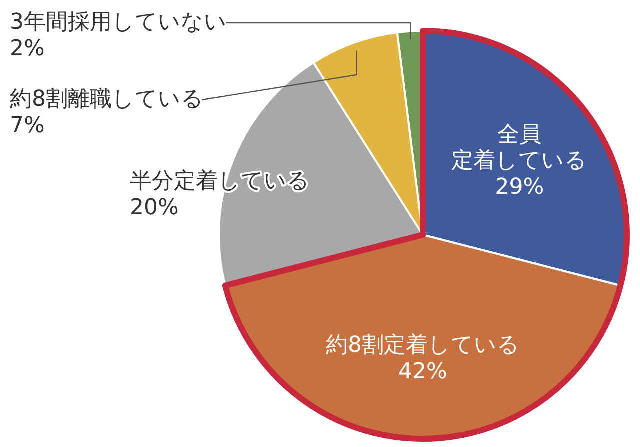  I want to click on slice-label: 全員定着している, so click(520, 148).